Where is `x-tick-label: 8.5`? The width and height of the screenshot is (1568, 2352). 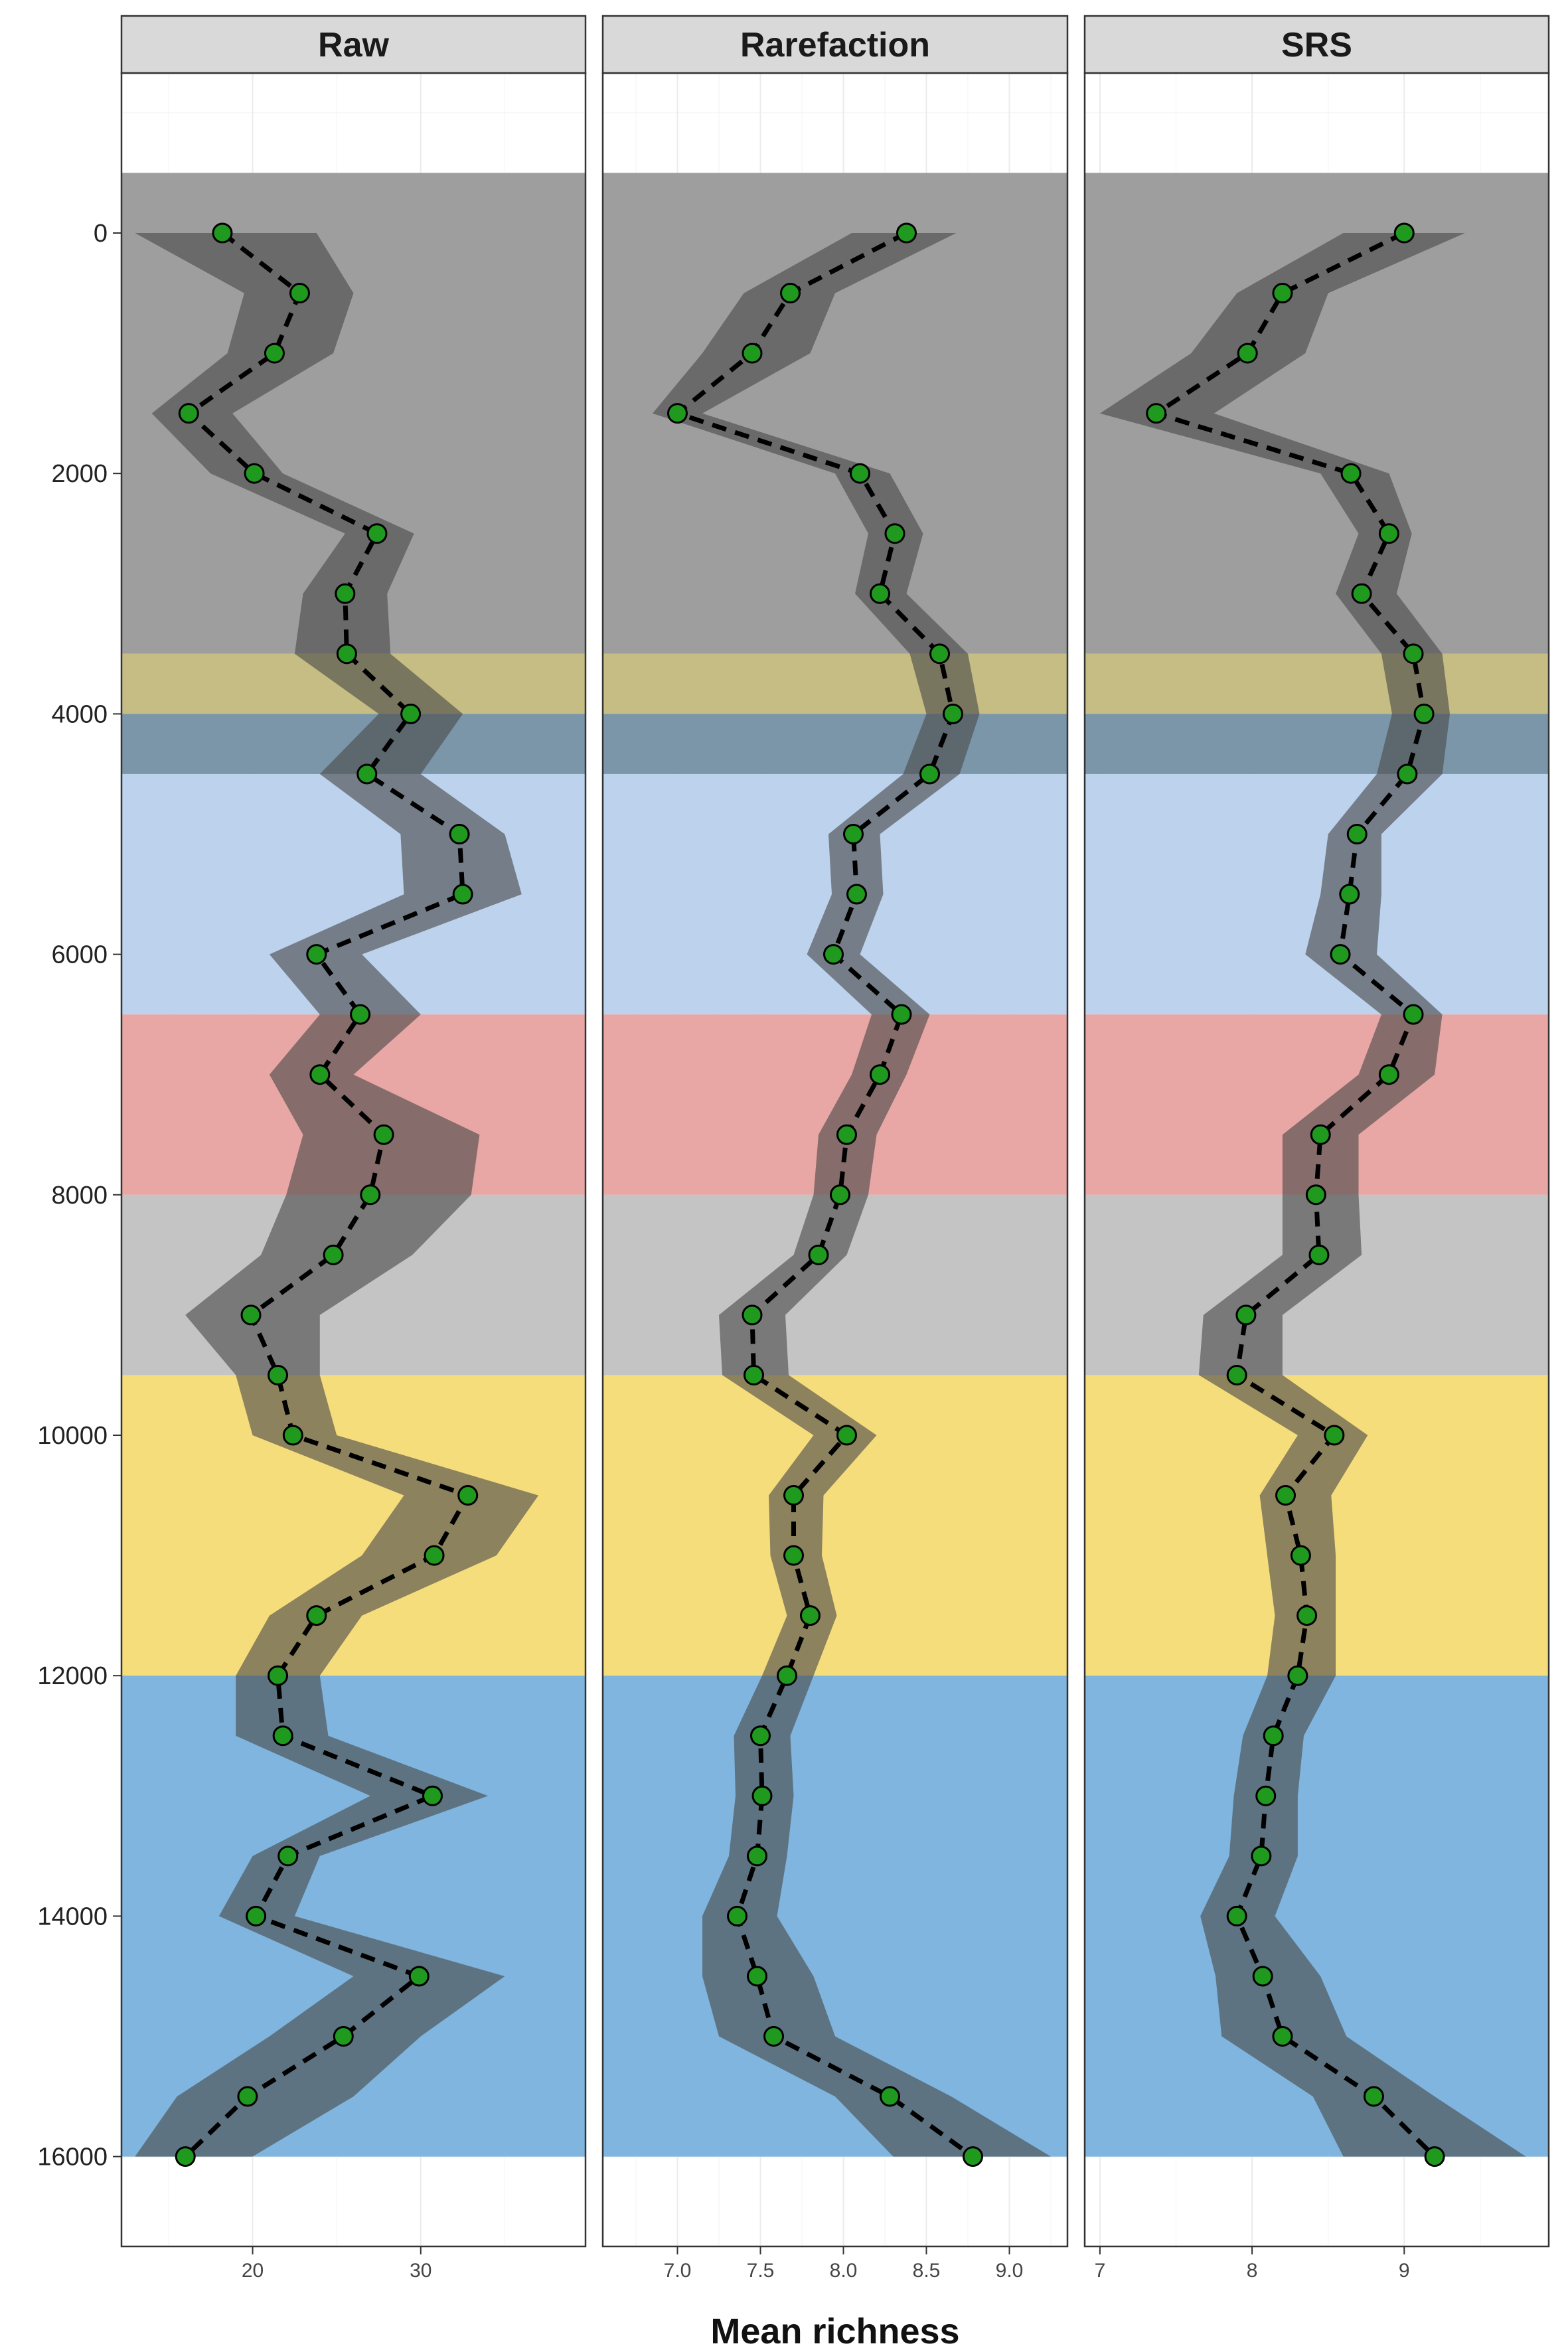
x-tick-label: 8.5 is located at coordinates (927, 2271).